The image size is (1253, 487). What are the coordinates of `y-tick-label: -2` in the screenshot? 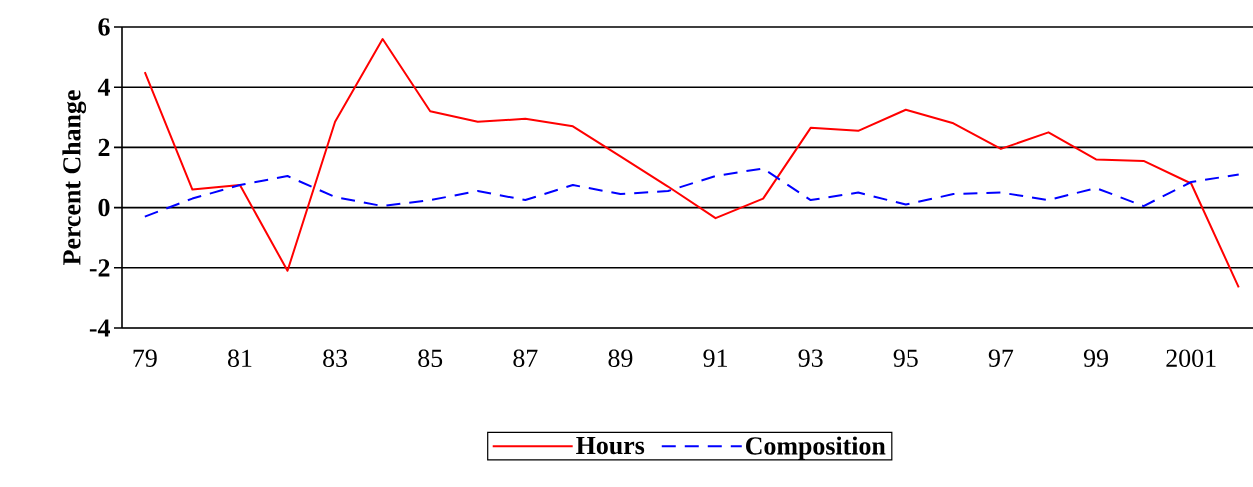 It's located at (99, 268).